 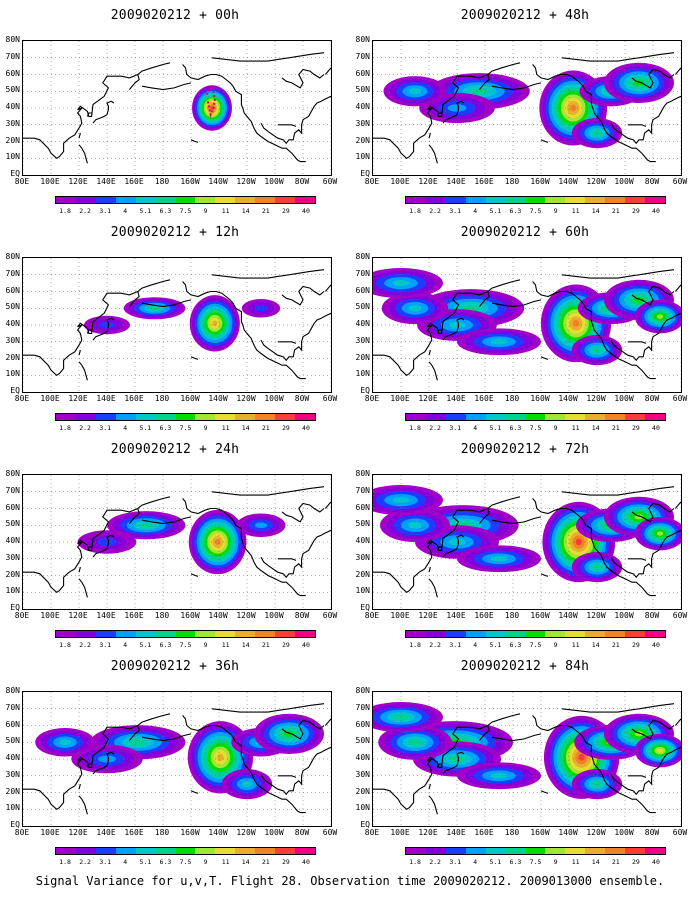 I want to click on colorbar-level-label: 29, so click(x=285, y=862).